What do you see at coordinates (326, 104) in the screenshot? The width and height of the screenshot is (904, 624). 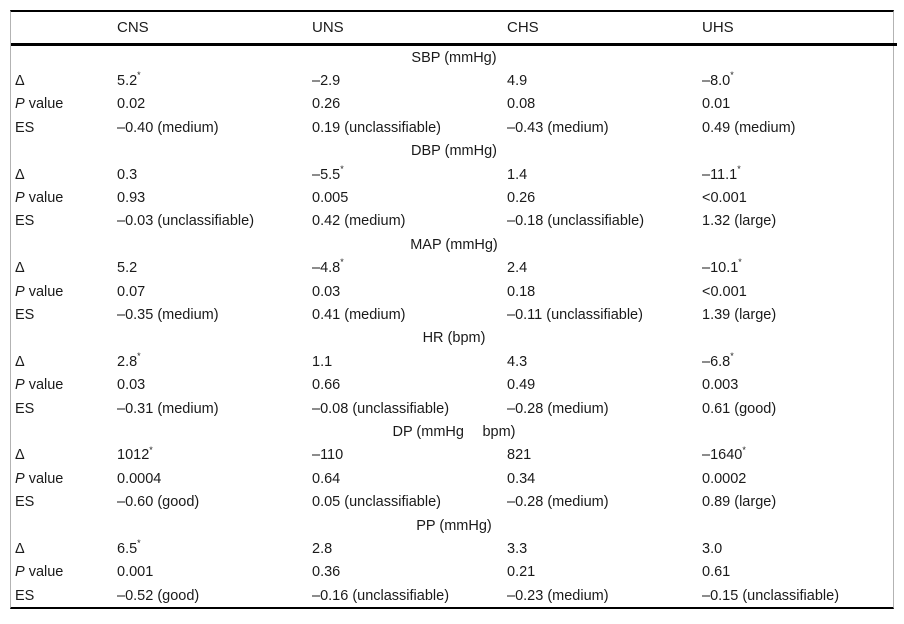 I see `value-cell: 0.26` at bounding box center [326, 104].